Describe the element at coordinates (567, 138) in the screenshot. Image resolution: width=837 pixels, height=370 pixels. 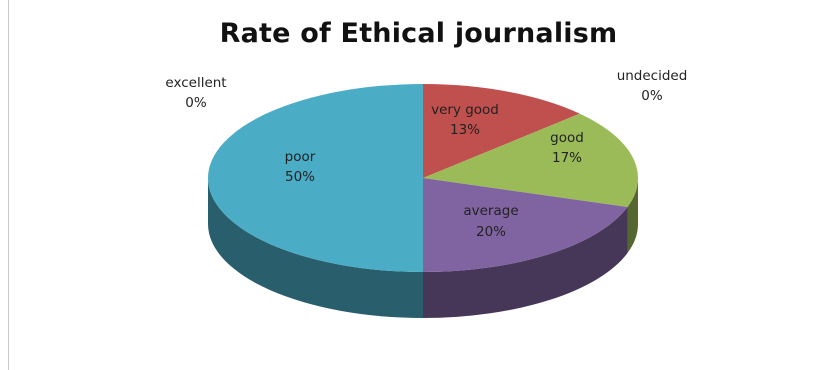
I see `slice-label-good: good` at that location.